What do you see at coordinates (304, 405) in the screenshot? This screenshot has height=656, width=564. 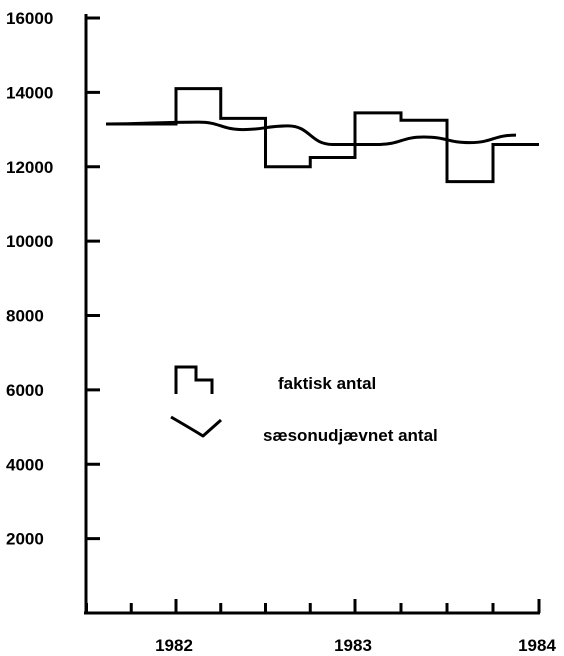 I see `legend: faktisk antal sæsonudjævnet antal` at bounding box center [304, 405].